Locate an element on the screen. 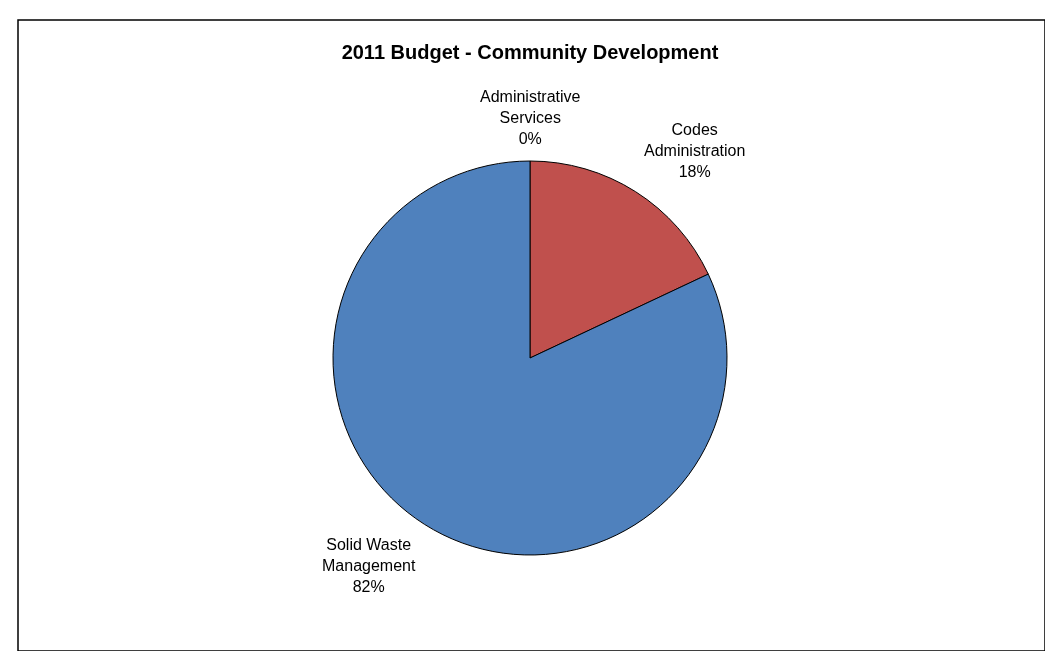 The image size is (1045, 651). data-label: 18% is located at coordinates (694, 171).